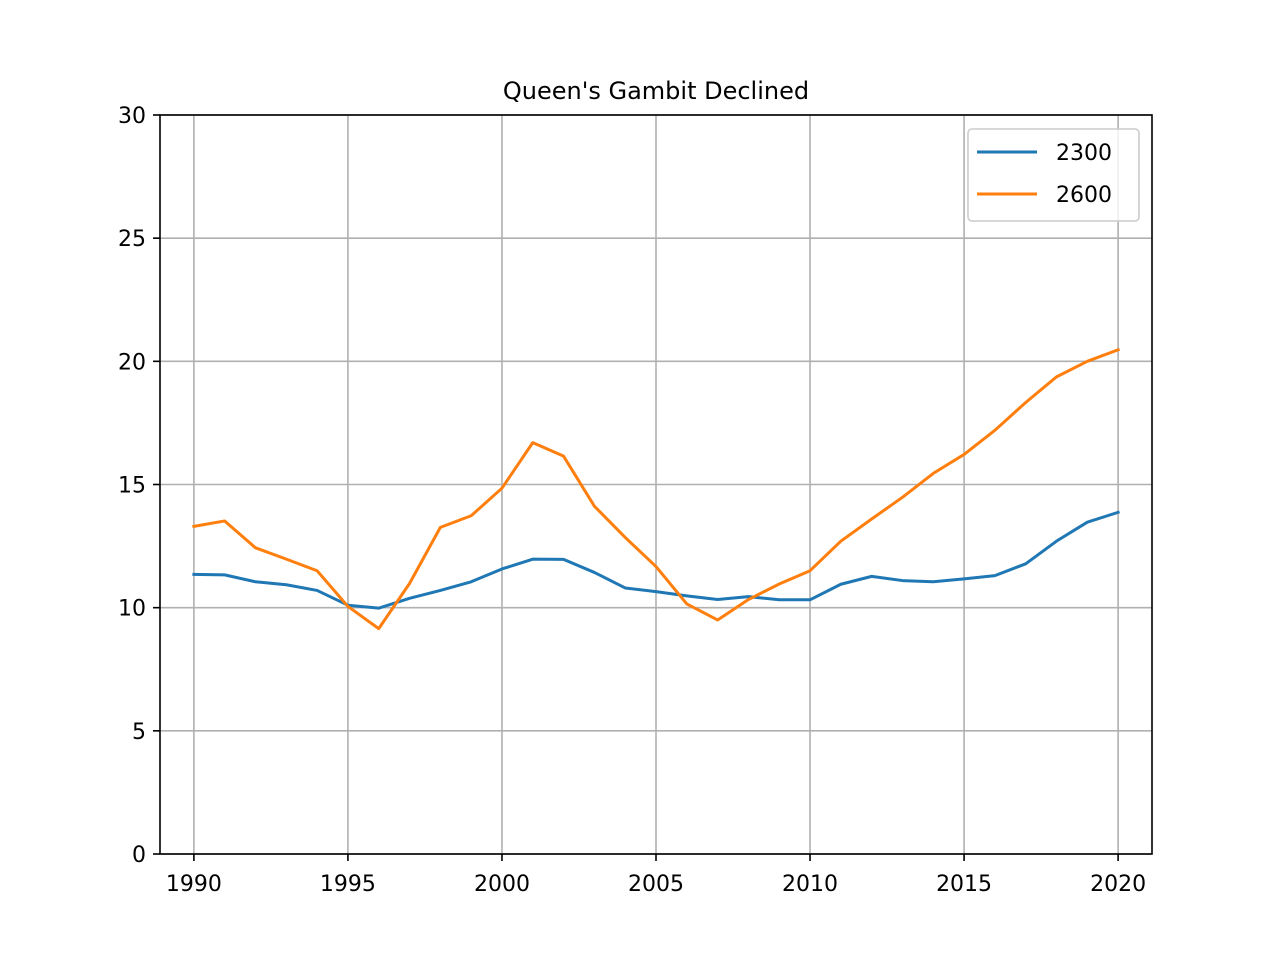  What do you see at coordinates (139, 855) in the screenshot?
I see `y-tick-label: 0` at bounding box center [139, 855].